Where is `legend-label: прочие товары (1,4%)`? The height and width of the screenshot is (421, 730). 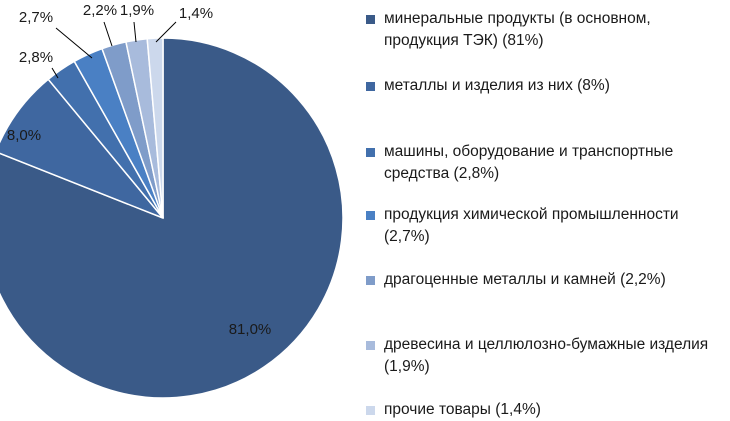 legend-label: прочие товары (1,4%) is located at coordinates (462, 409).